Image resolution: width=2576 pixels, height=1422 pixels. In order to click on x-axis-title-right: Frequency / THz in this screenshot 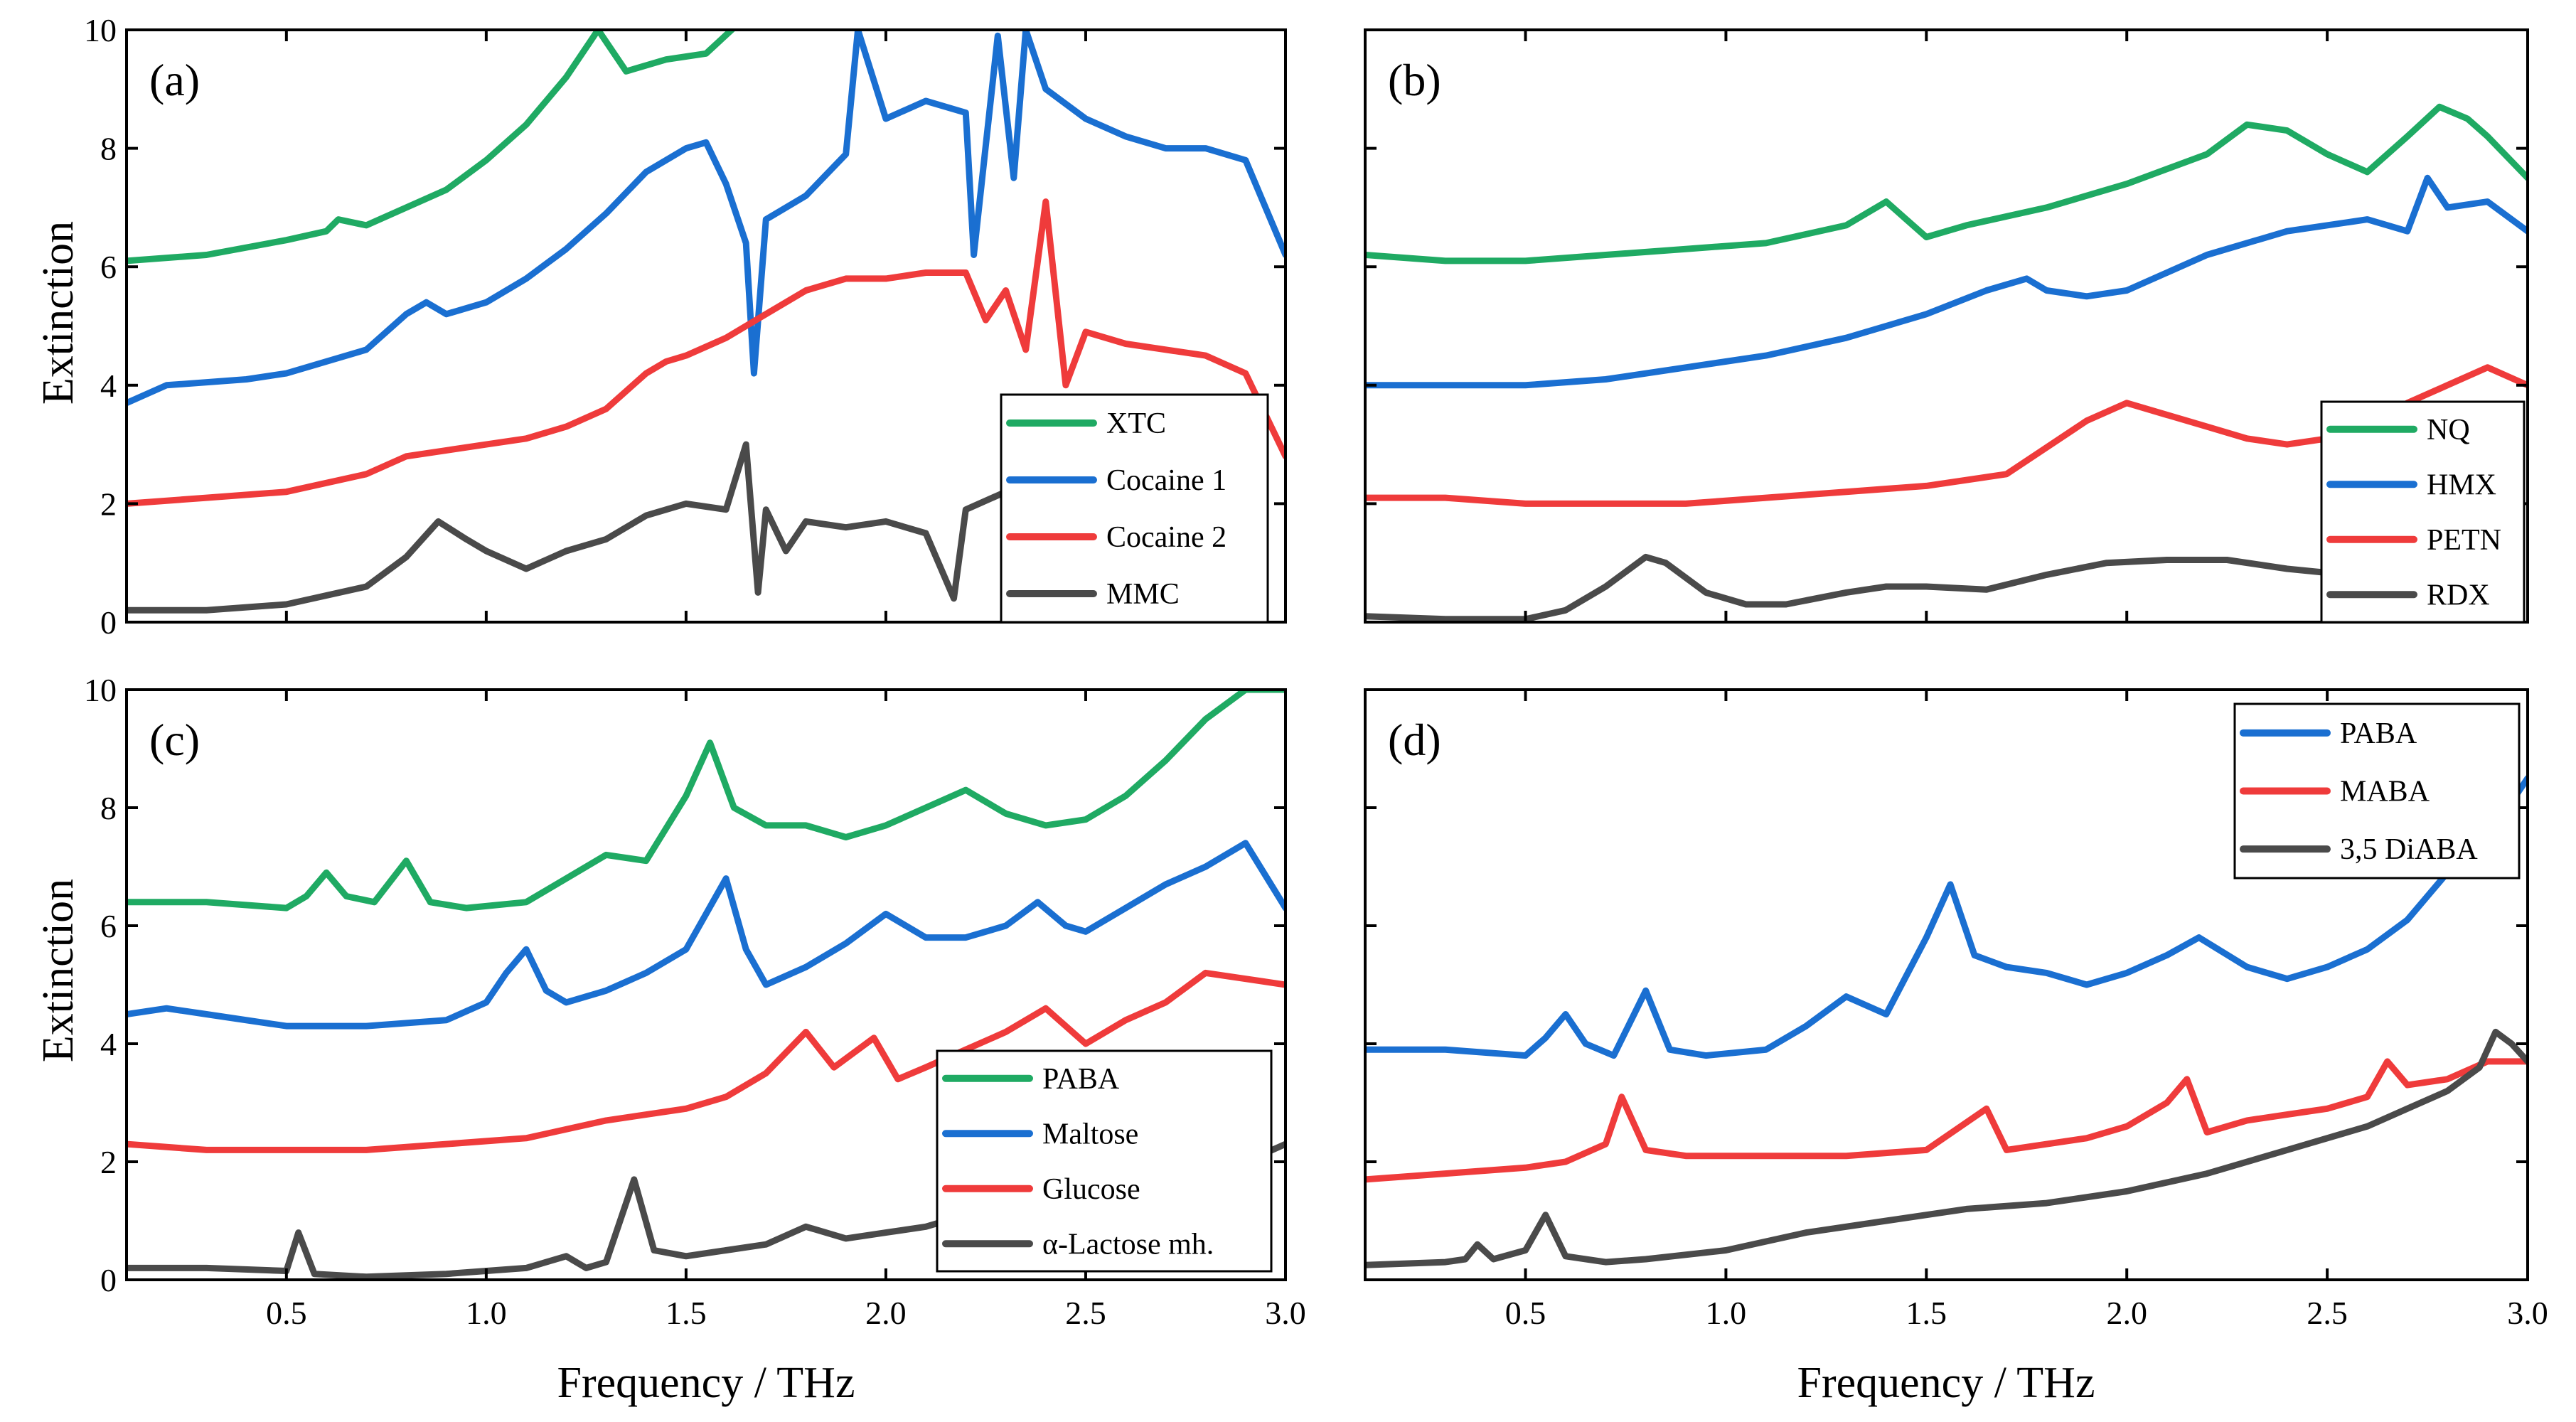, I will do `click(1946, 1383)`.